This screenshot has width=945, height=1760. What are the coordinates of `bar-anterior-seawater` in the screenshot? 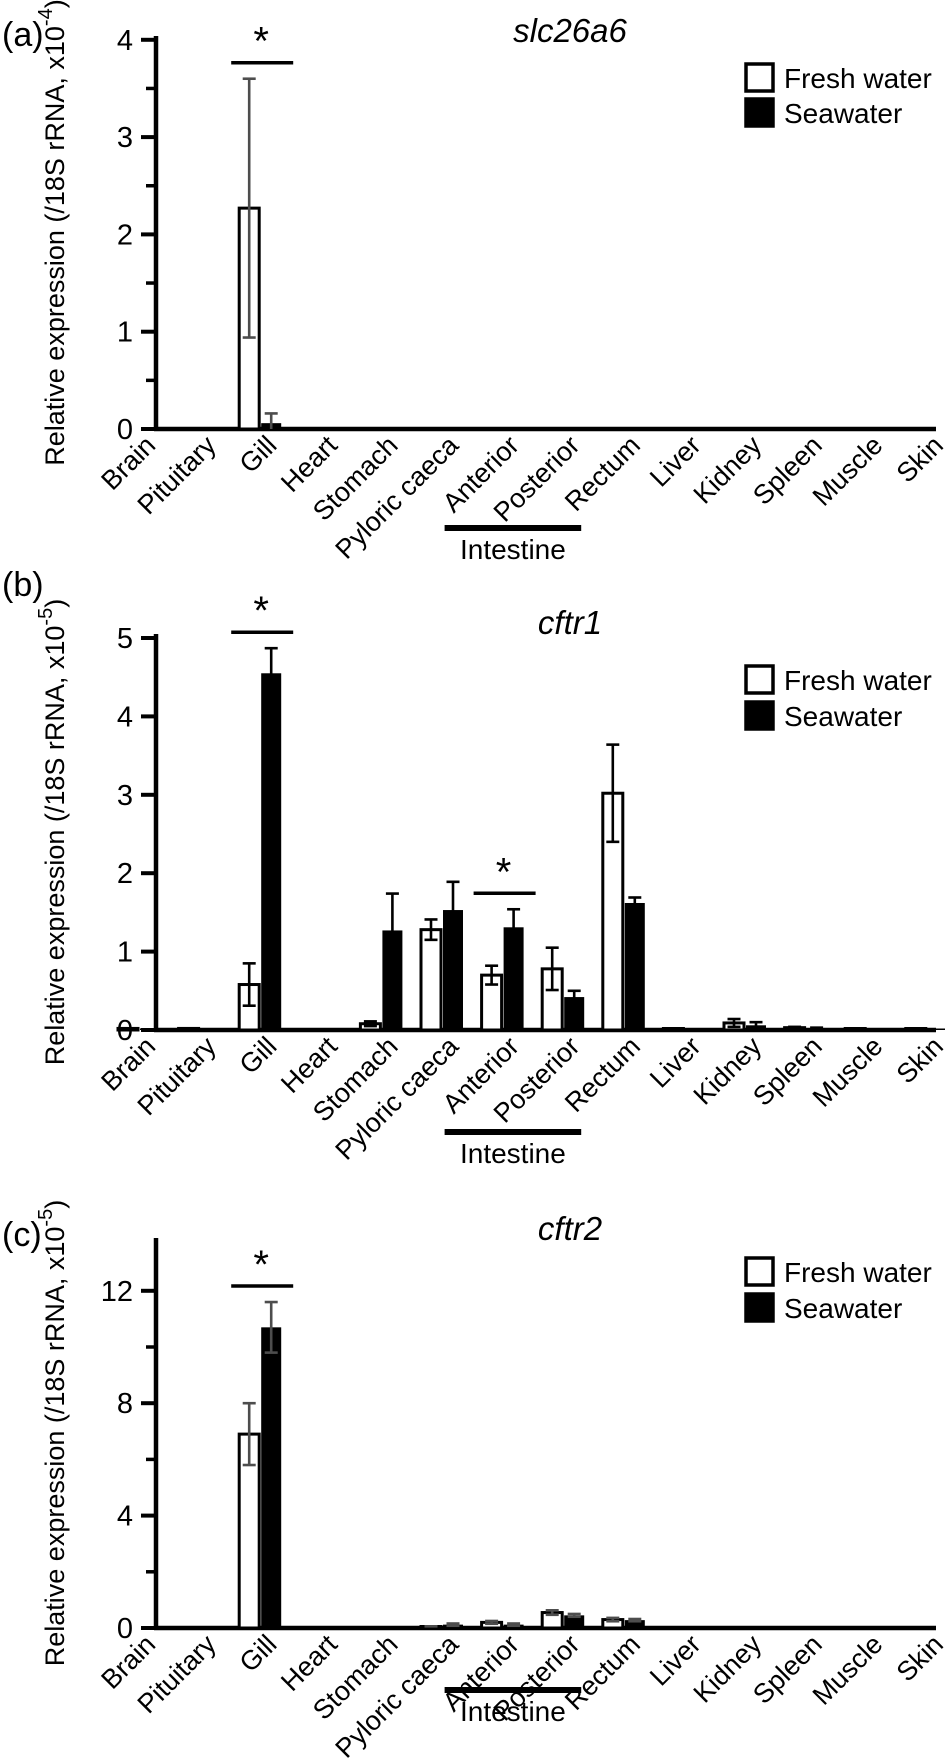 It's located at (513, 978).